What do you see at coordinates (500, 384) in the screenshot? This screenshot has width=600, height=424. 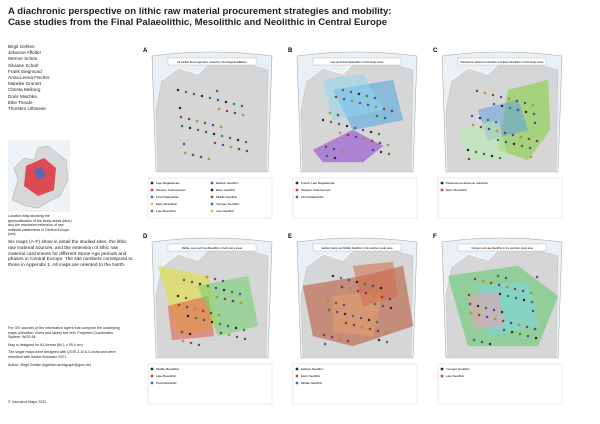 I see `legend: Younger Neolithic Late Neolithic` at bounding box center [500, 384].